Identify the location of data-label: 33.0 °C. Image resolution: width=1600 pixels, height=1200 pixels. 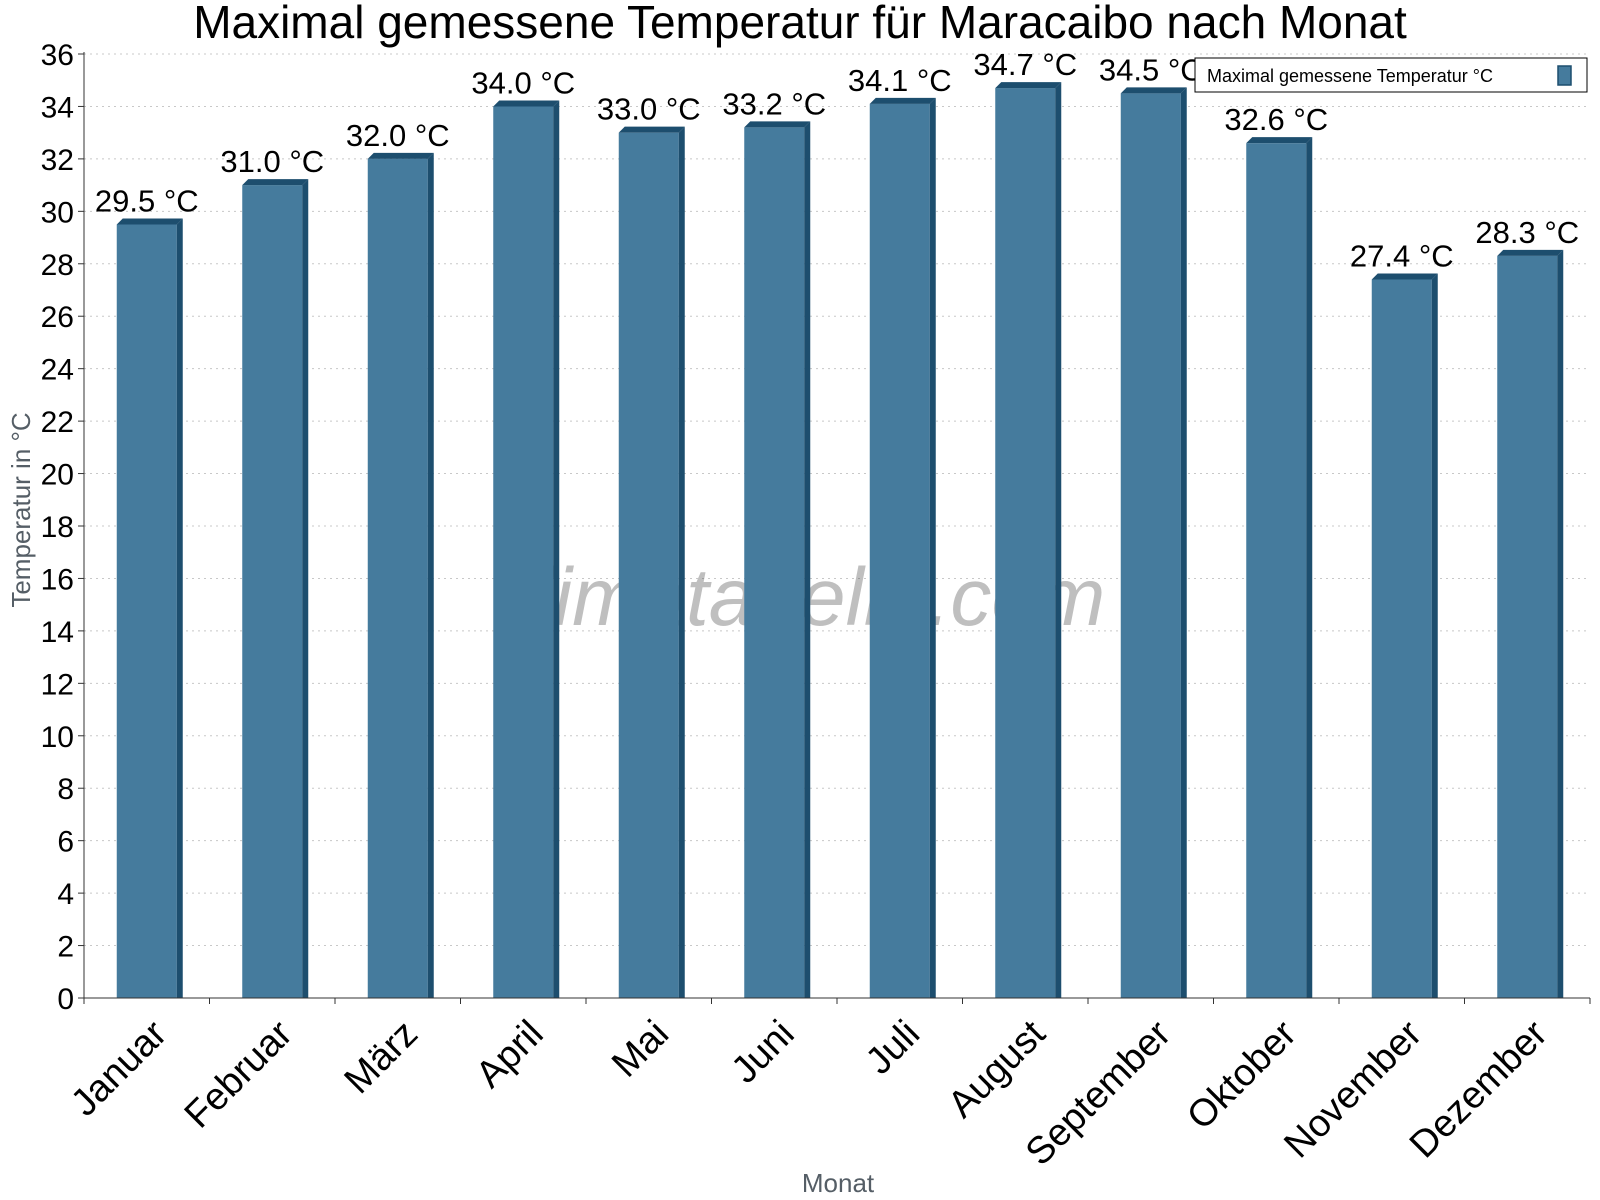
(649, 109).